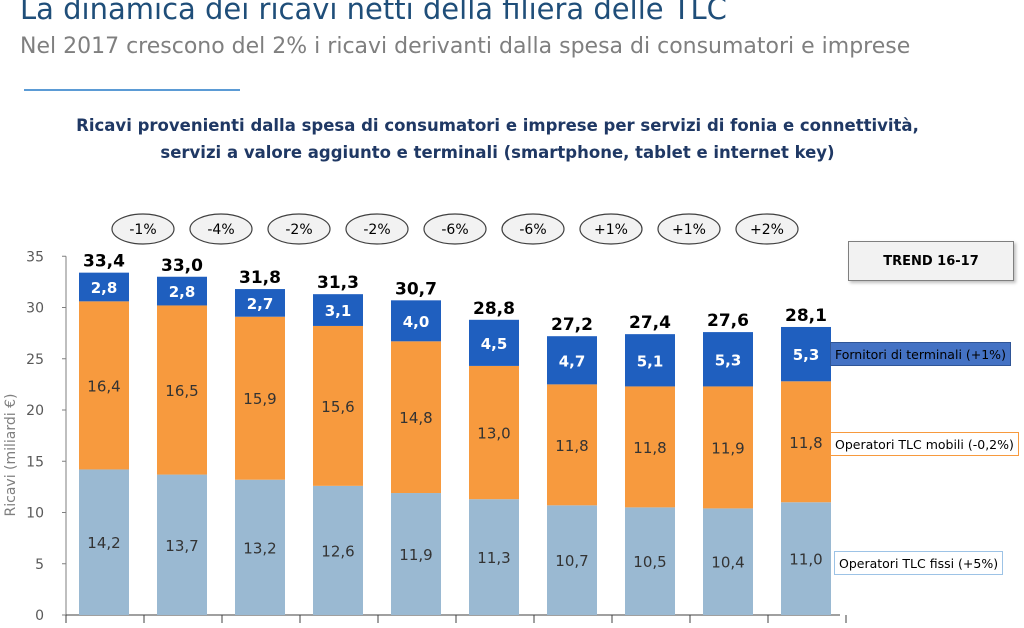 The height and width of the screenshot is (628, 1024). Describe the element at coordinates (338, 283) in the screenshot. I see `bar-total-label: 31,3` at that location.